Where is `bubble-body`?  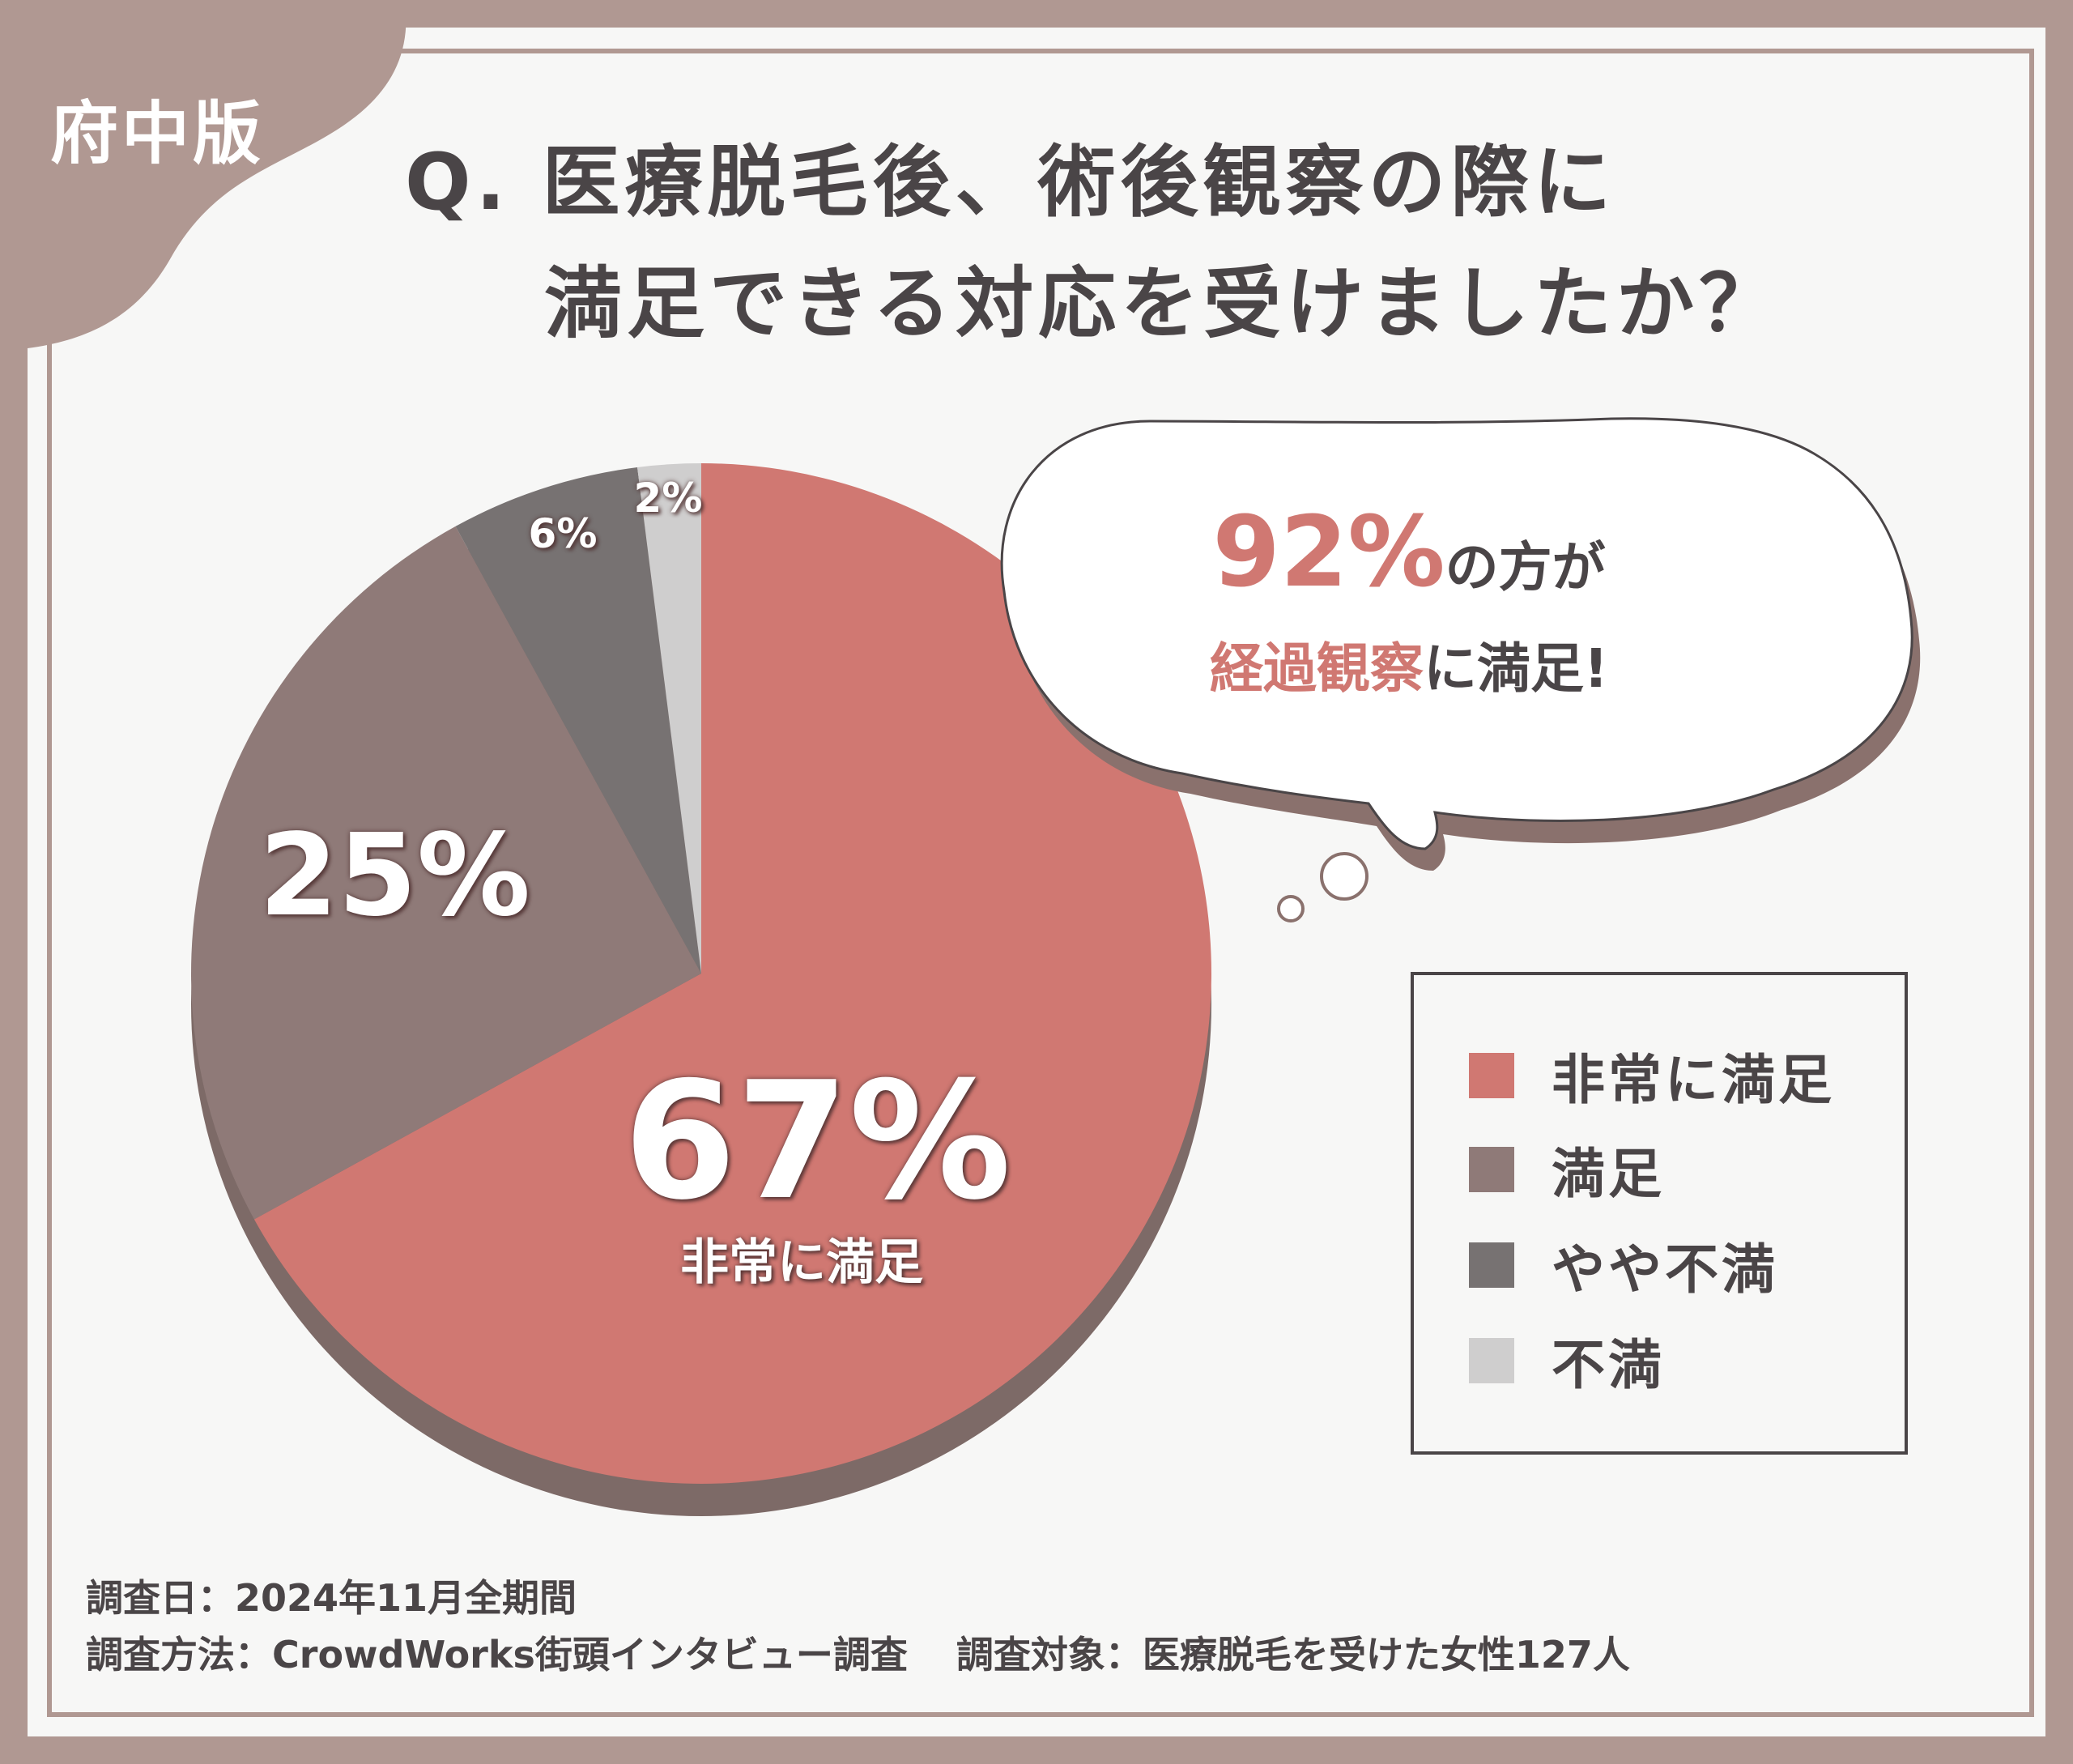
bubble-body is located at coordinates (1456, 633).